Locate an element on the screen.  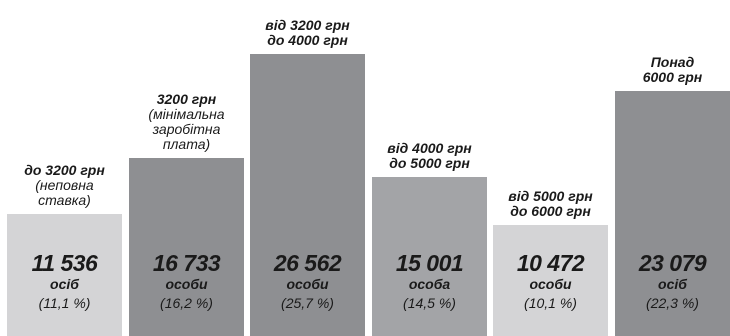
category-label: від 5000 грн до 6000 грн is located at coordinates (550, 204).